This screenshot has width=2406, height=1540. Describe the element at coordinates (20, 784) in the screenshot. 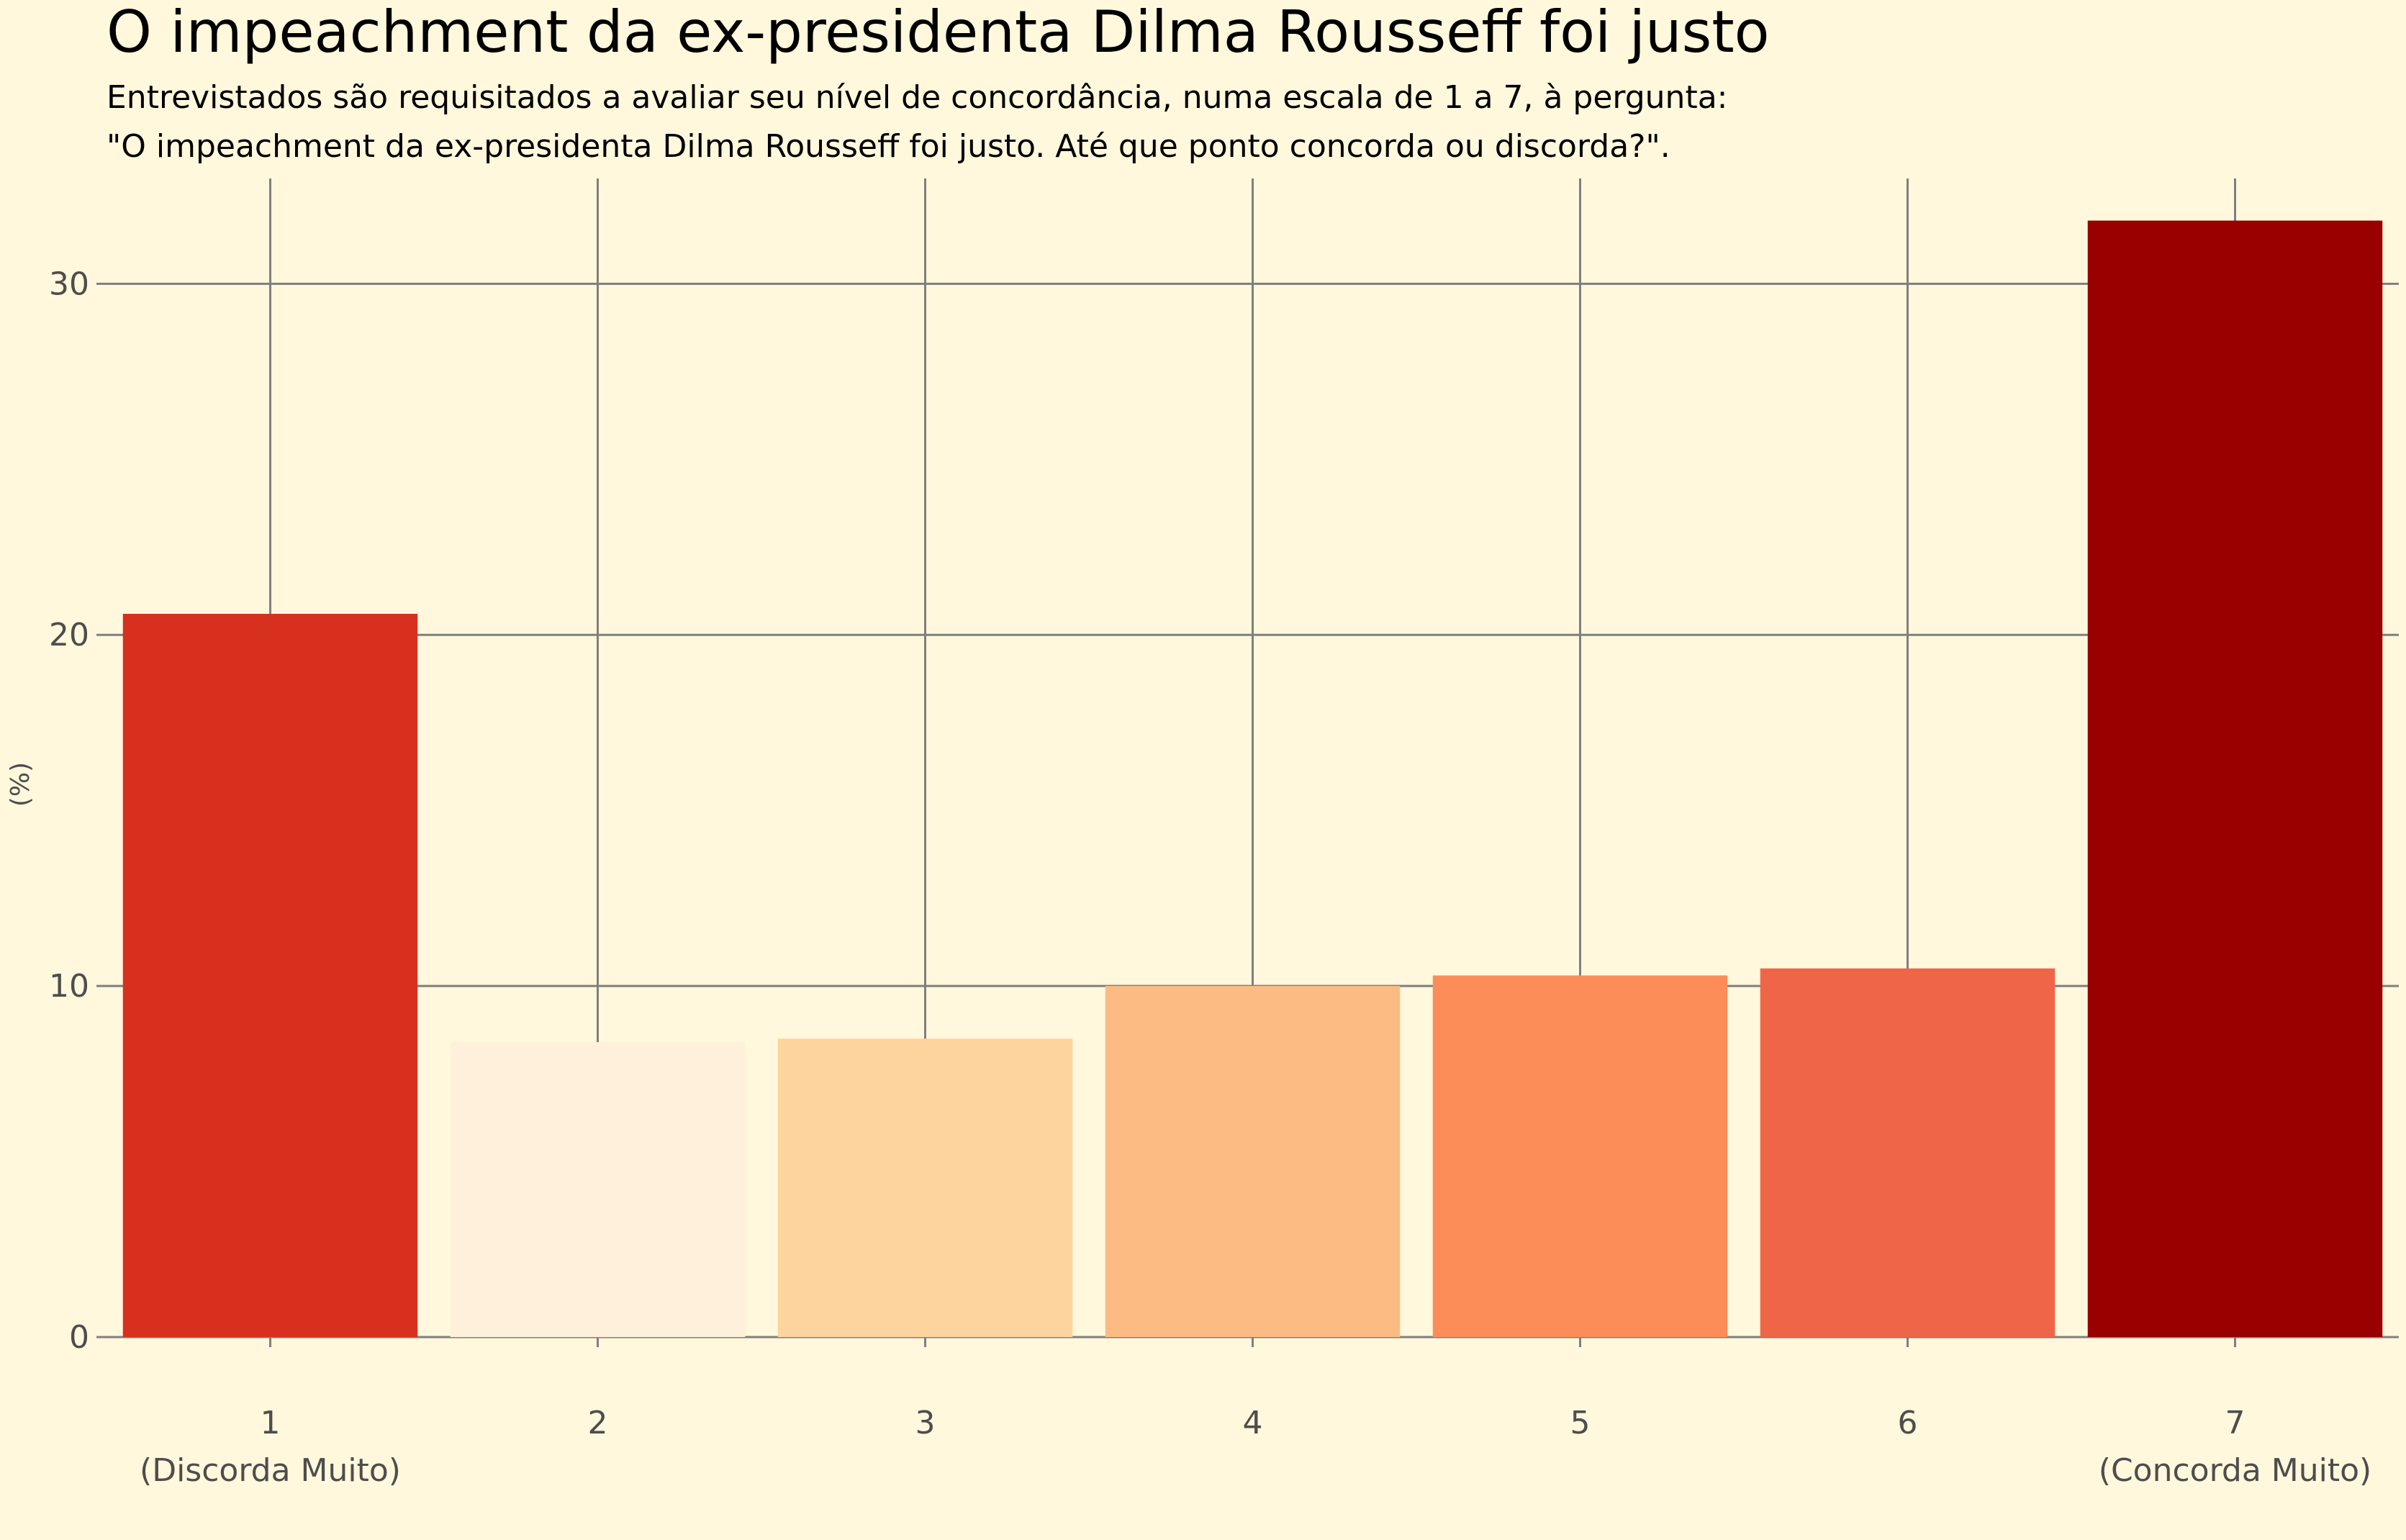

I see `y-axis-label: (%)` at that location.